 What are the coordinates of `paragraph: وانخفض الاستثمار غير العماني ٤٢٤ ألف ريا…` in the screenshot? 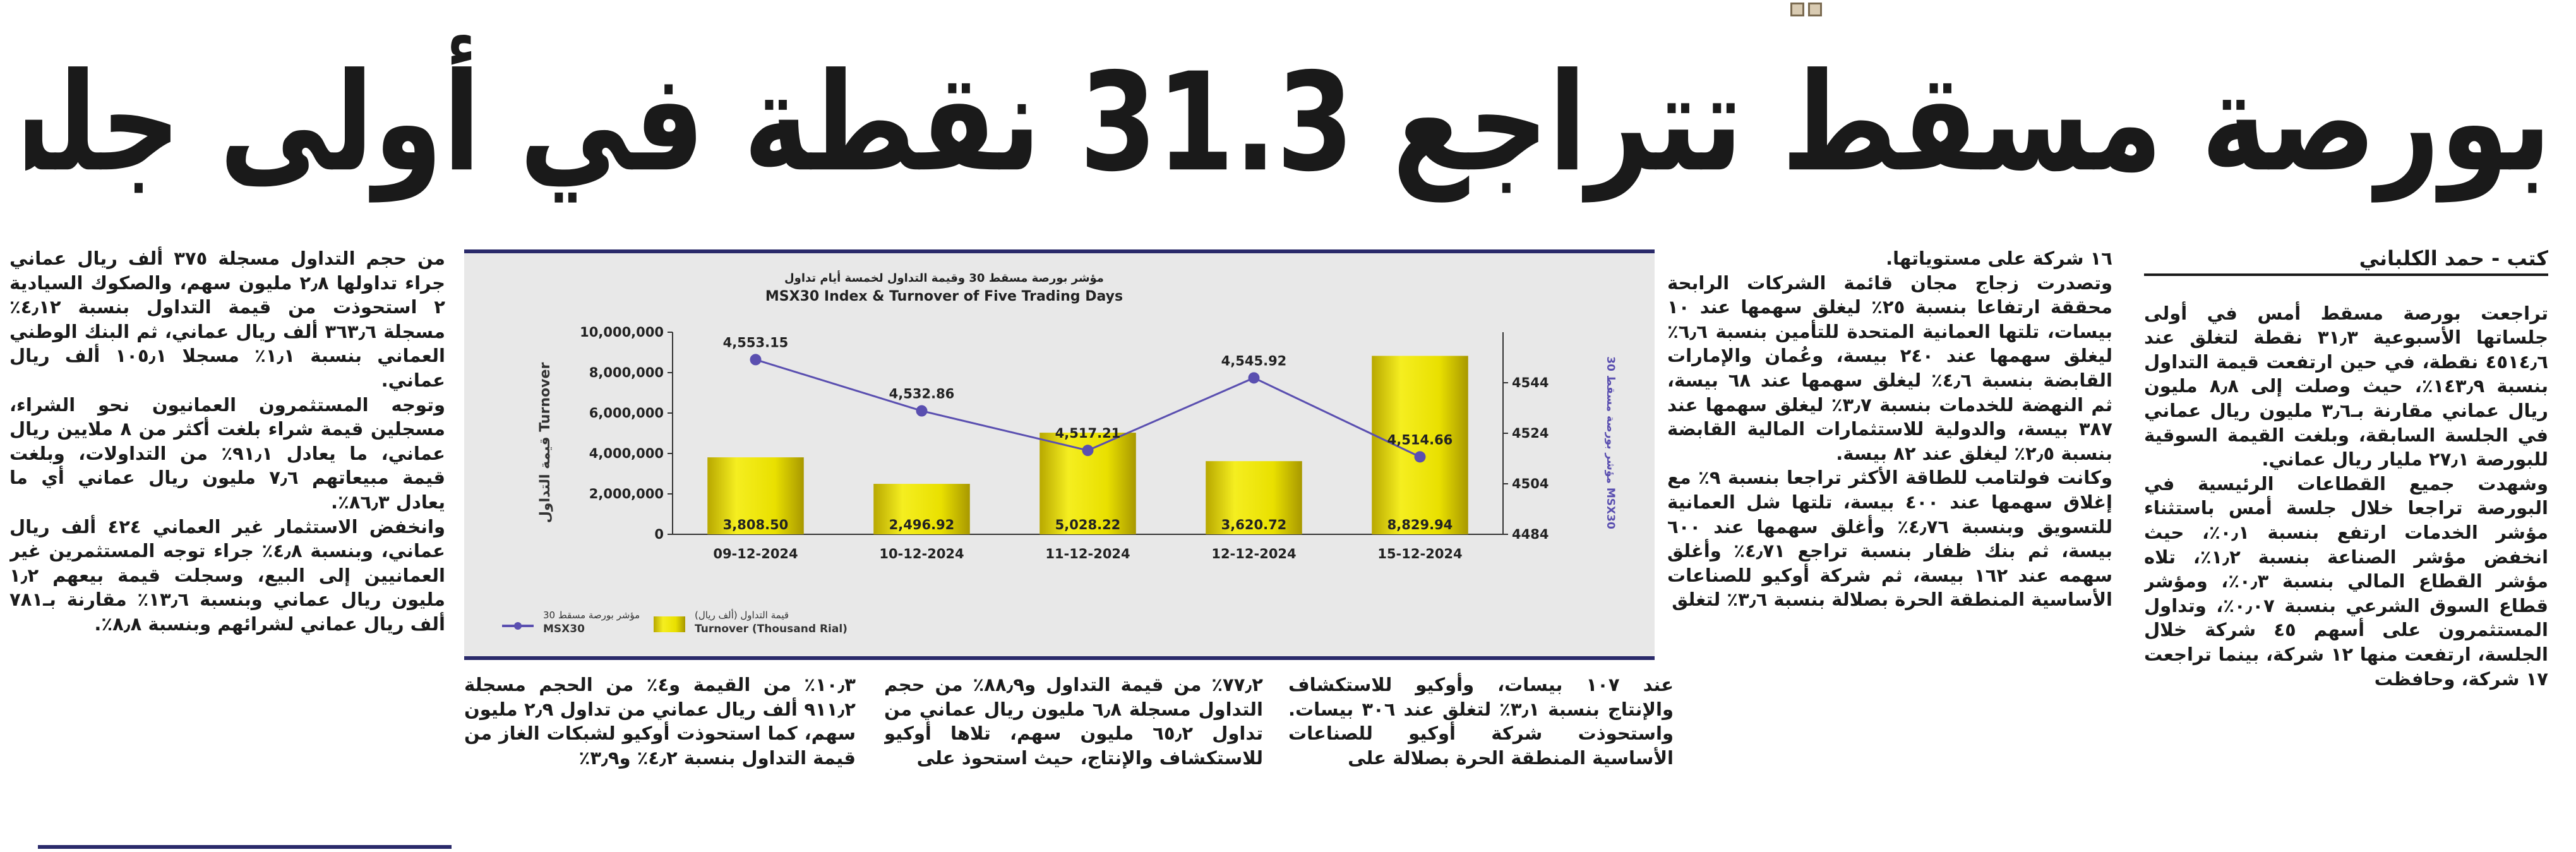 It's located at (227, 575).